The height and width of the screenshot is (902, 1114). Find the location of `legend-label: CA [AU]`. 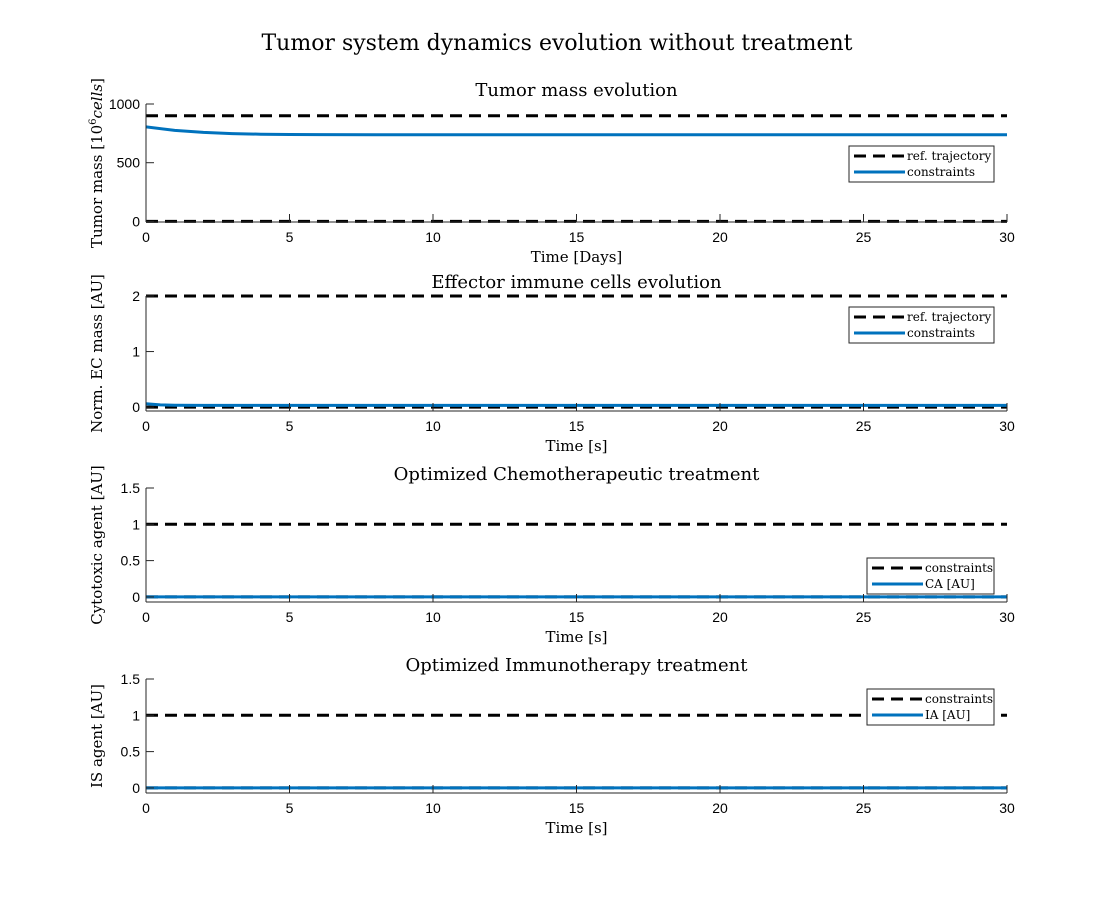

legend-label: CA [AU] is located at coordinates (950, 584).